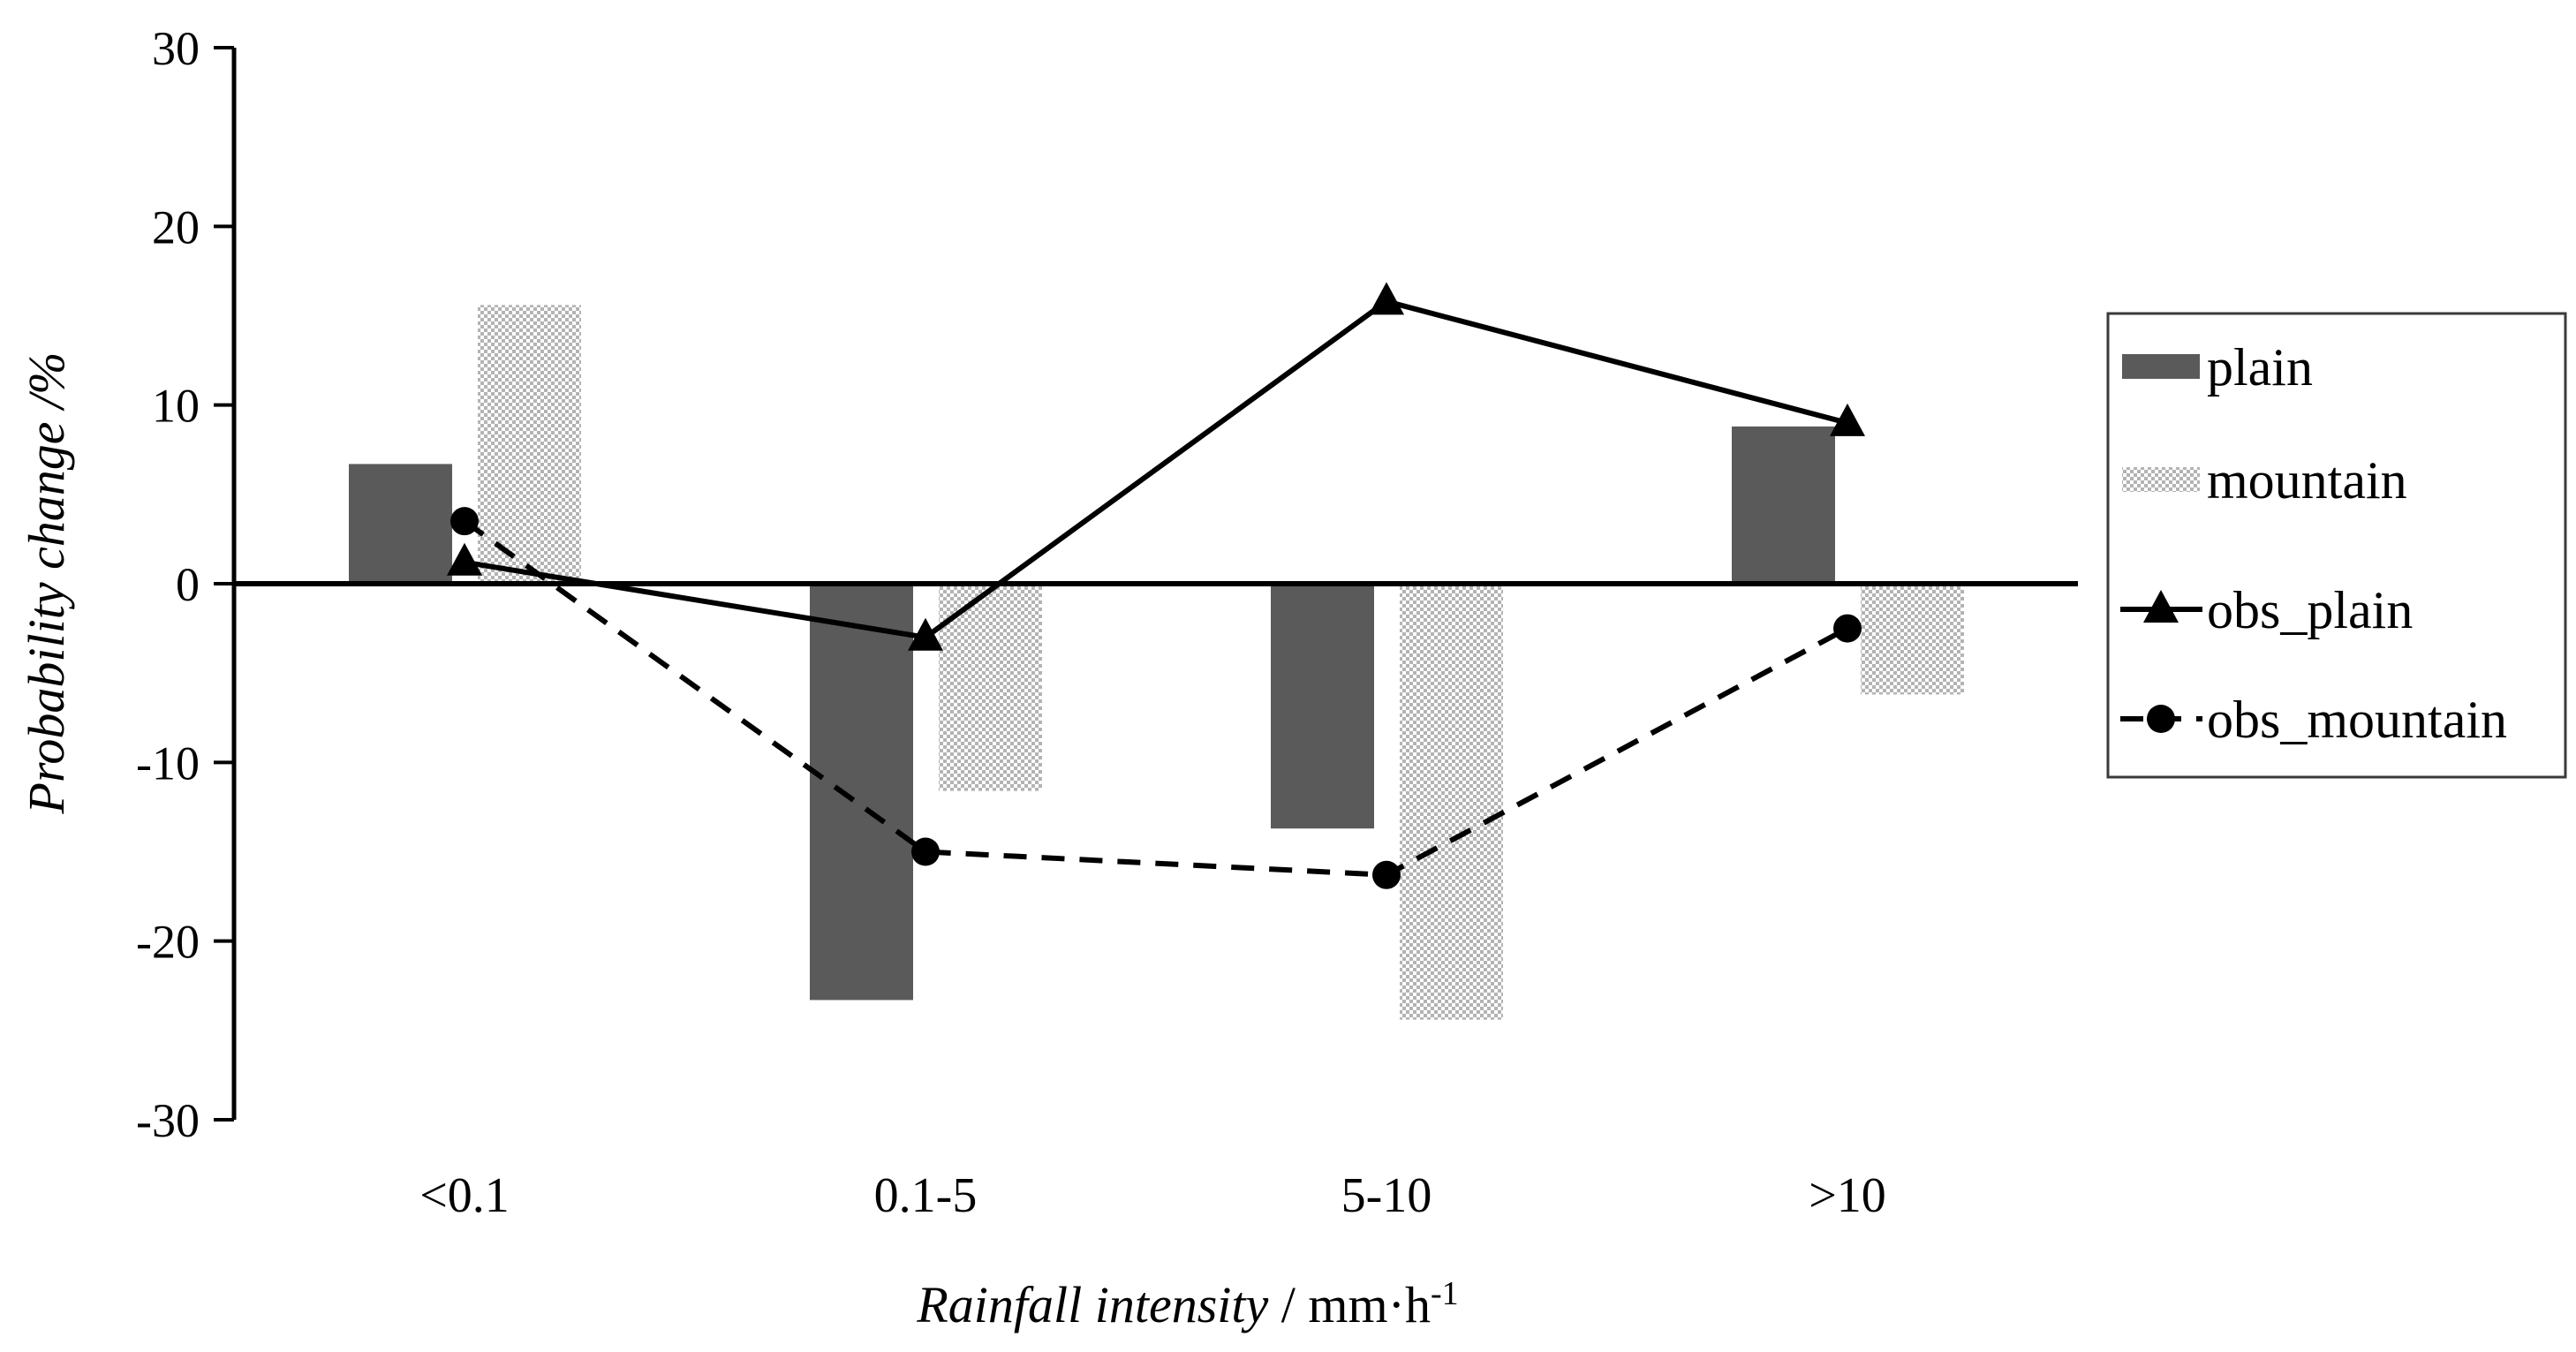  I want to click on legend-item-obs_plain: obs_plain, so click(2267, 610).